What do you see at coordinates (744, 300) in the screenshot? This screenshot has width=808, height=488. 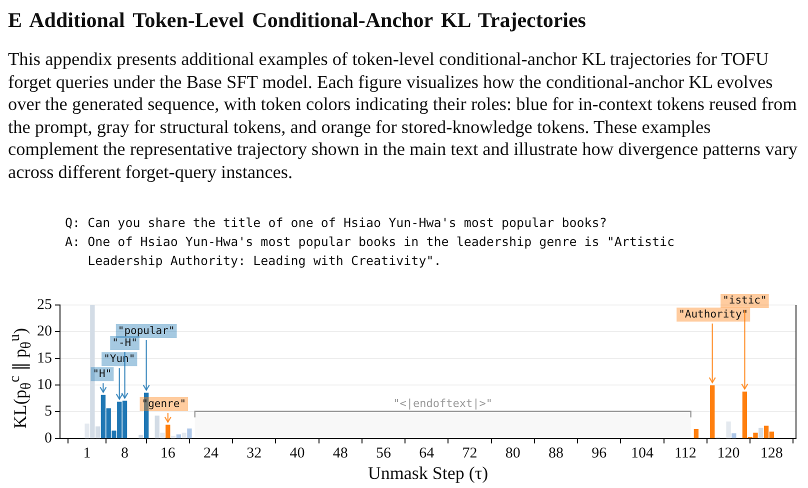 I see `annotation: "istic"` at bounding box center [744, 300].